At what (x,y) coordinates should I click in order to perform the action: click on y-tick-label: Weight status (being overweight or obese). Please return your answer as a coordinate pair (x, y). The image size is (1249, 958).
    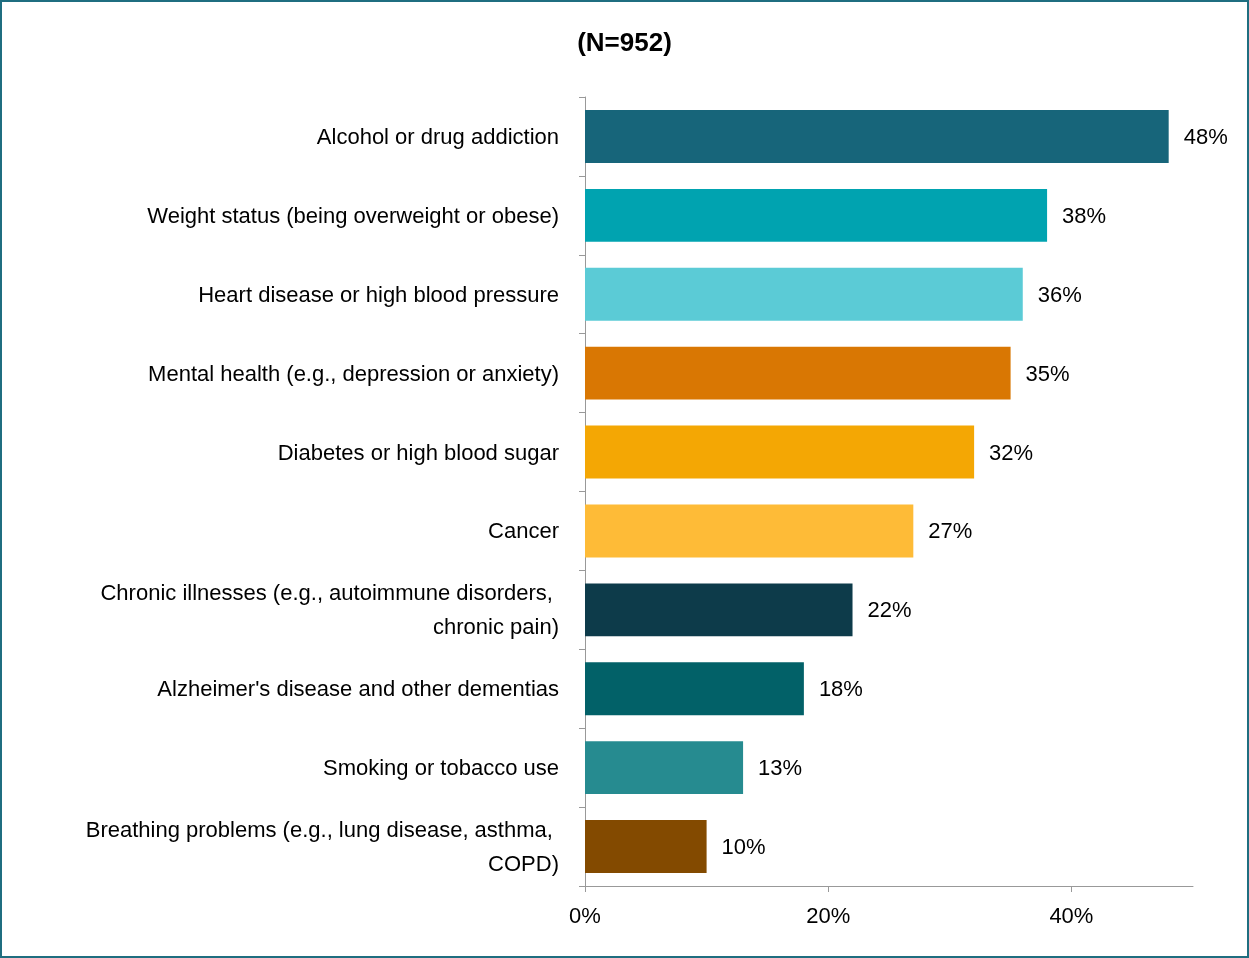
    Looking at the image, I should click on (353, 215).